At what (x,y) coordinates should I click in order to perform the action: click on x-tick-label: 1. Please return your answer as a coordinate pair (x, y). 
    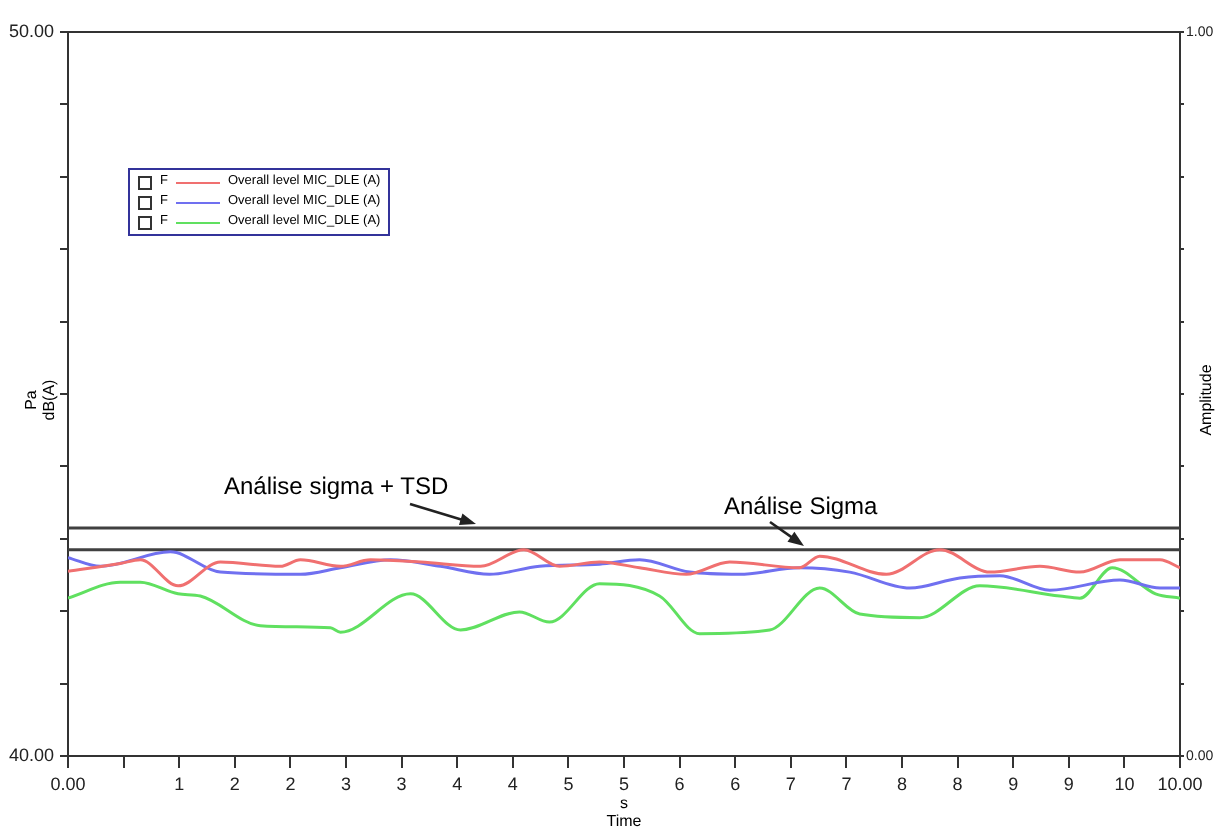
    Looking at the image, I should click on (179, 783).